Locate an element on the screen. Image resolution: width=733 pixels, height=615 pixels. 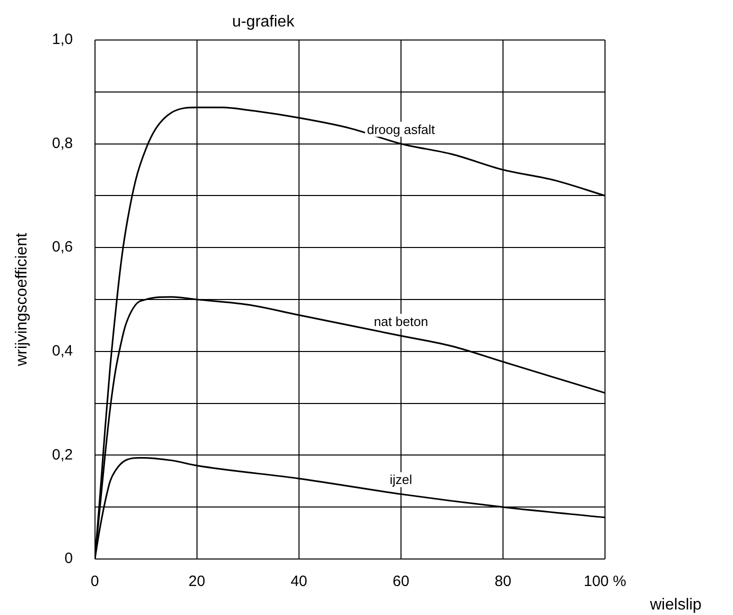
series-label: droog asfalt is located at coordinates (401, 129).